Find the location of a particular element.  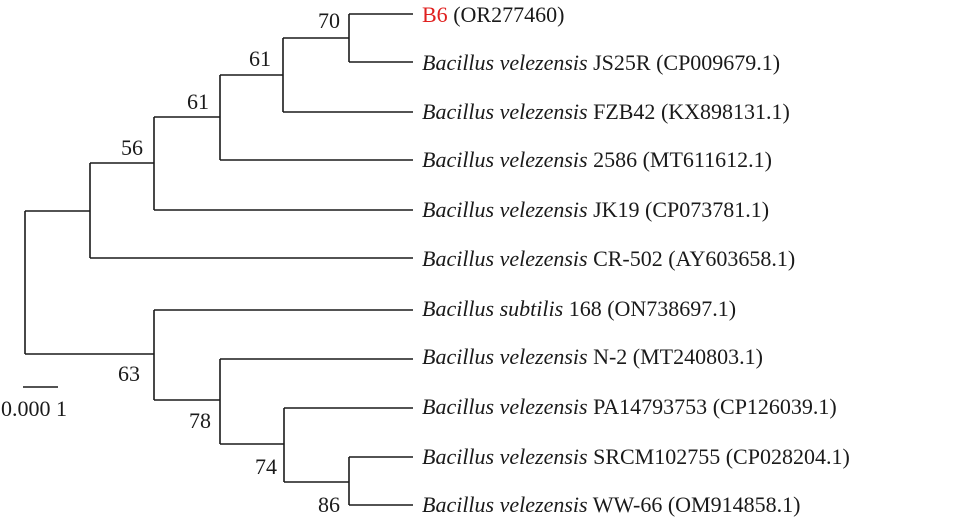

leaf-accession: (CP028204.1) is located at coordinates (787, 456).